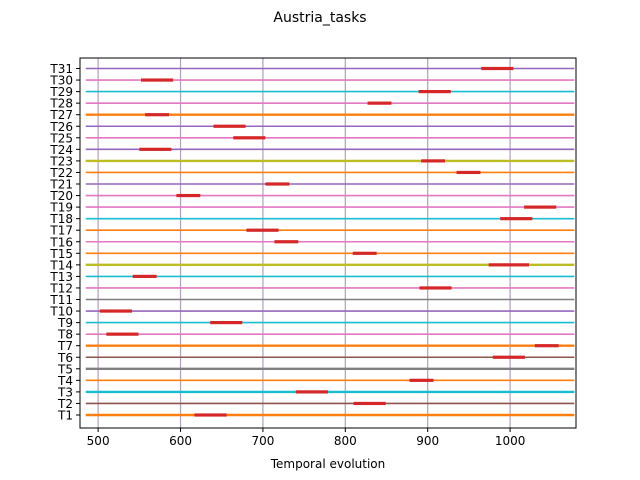 This screenshot has width=640, height=480. I want to click on task-bar-t31, so click(497, 68).